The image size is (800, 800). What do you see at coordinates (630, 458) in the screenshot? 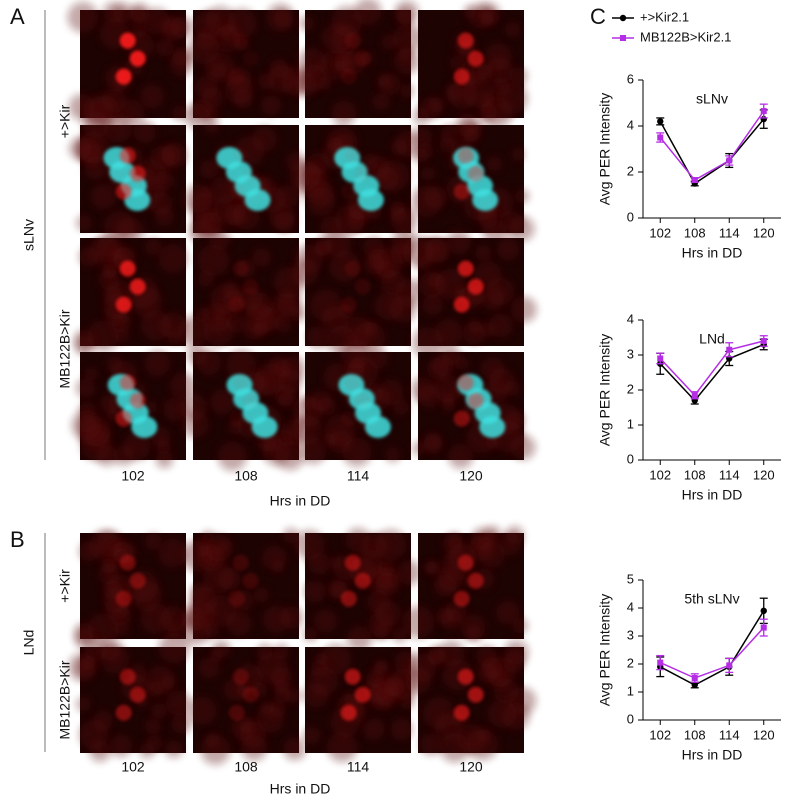
I see `y-tick-label: 0` at bounding box center [630, 458].